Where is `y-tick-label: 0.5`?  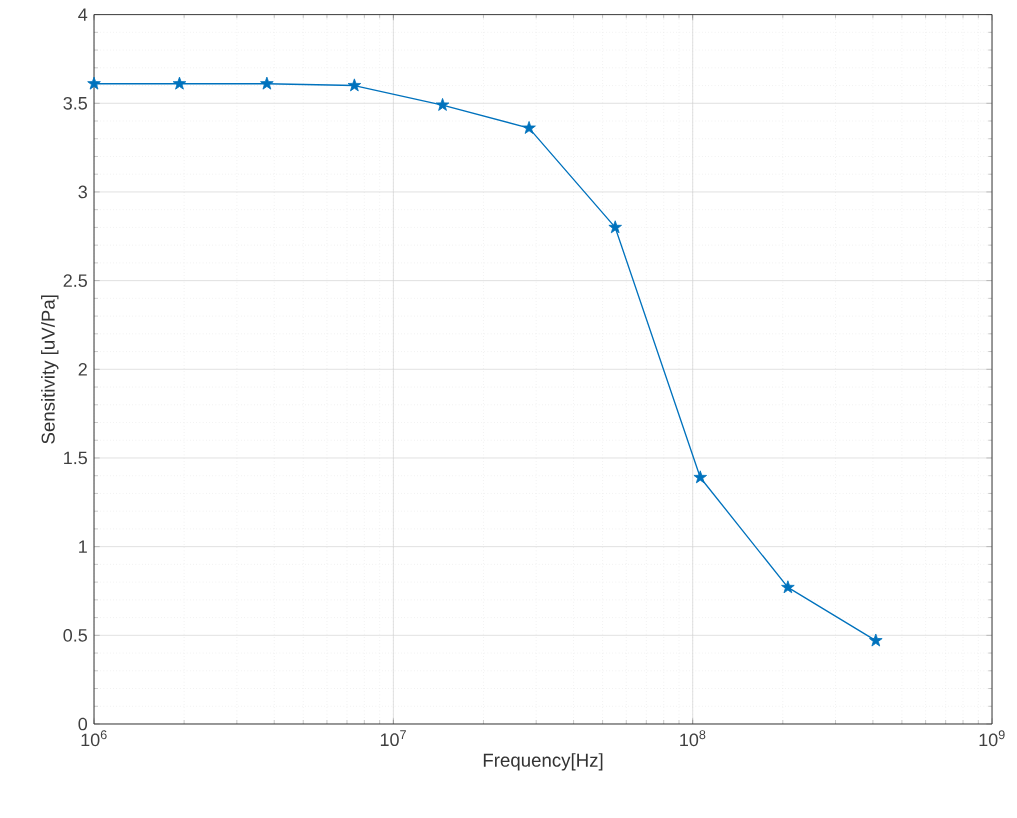 y-tick-label: 0.5 is located at coordinates (75, 635).